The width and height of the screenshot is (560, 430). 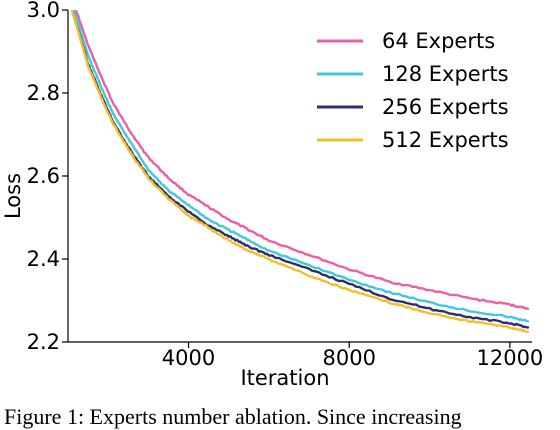 I want to click on y-tick-label: 2.6, so click(x=43, y=176).